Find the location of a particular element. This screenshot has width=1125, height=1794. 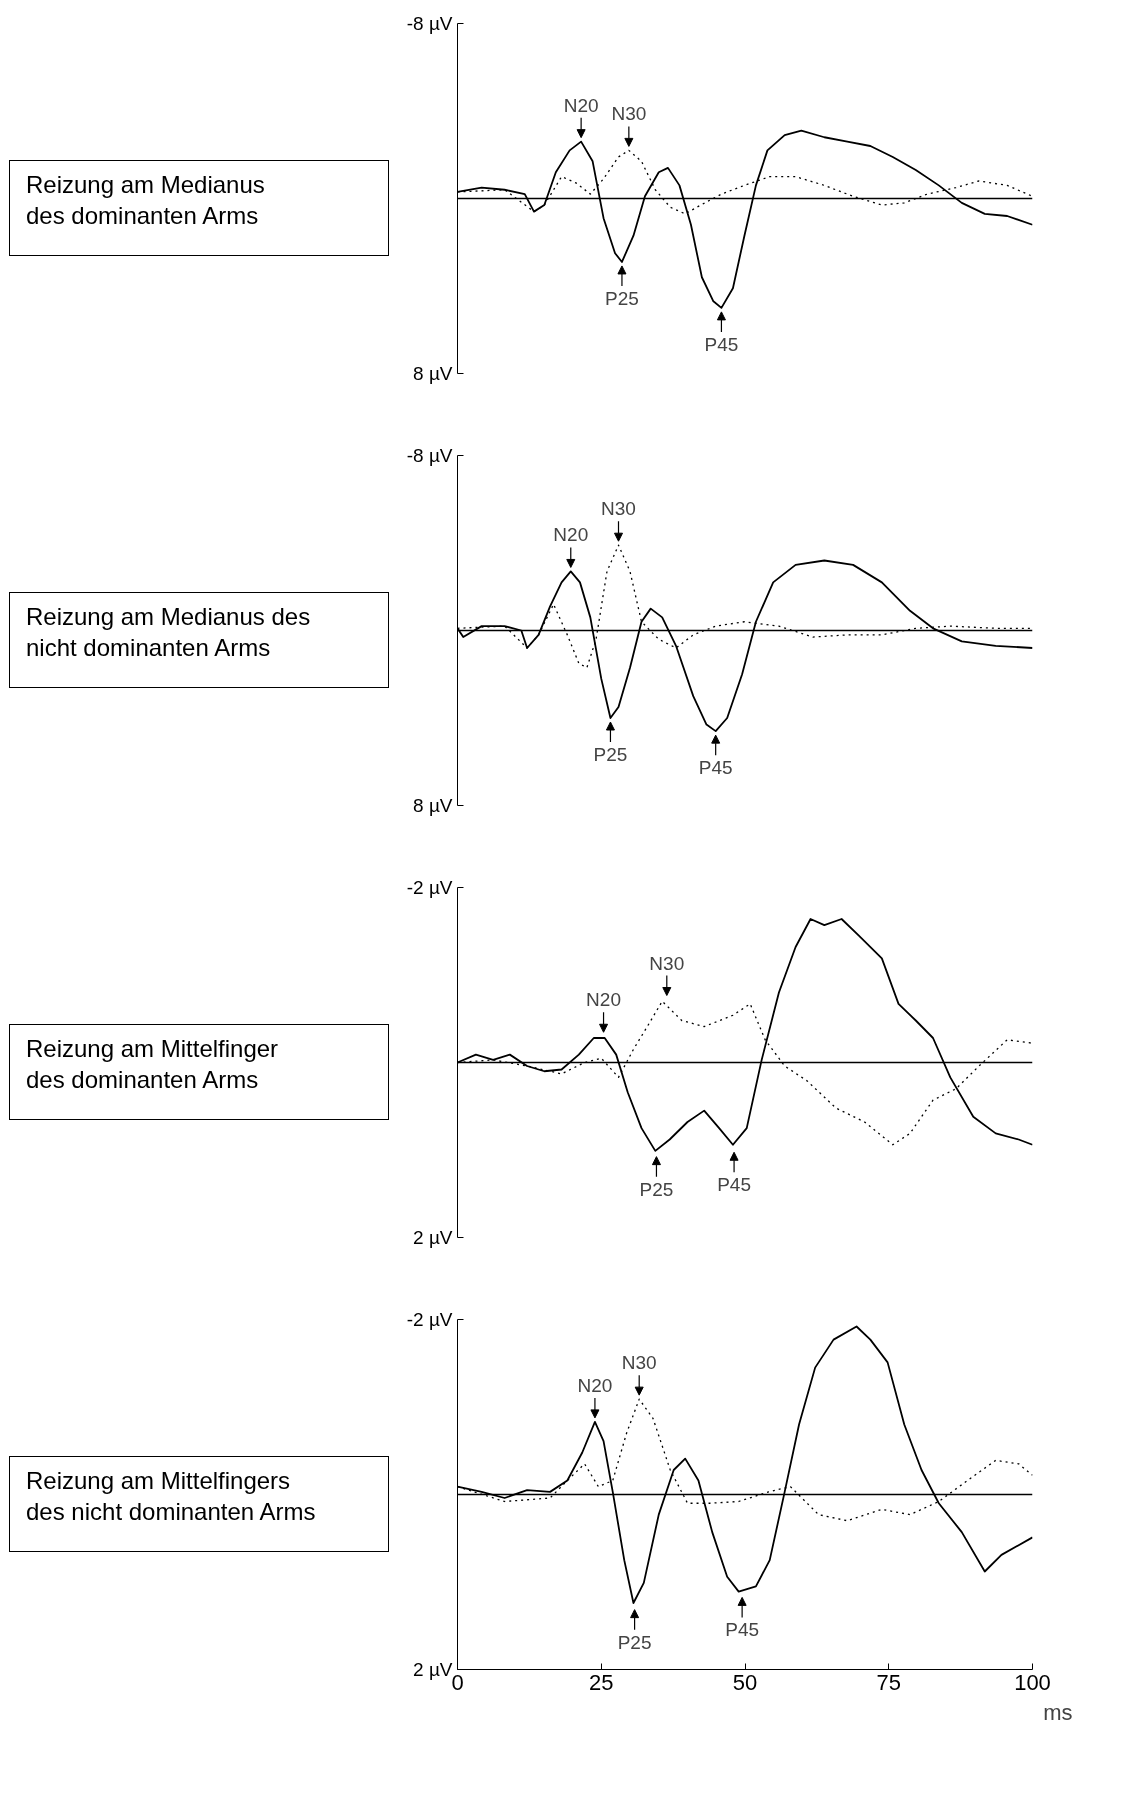

x-tick-label: 0 is located at coordinates (457, 1682).